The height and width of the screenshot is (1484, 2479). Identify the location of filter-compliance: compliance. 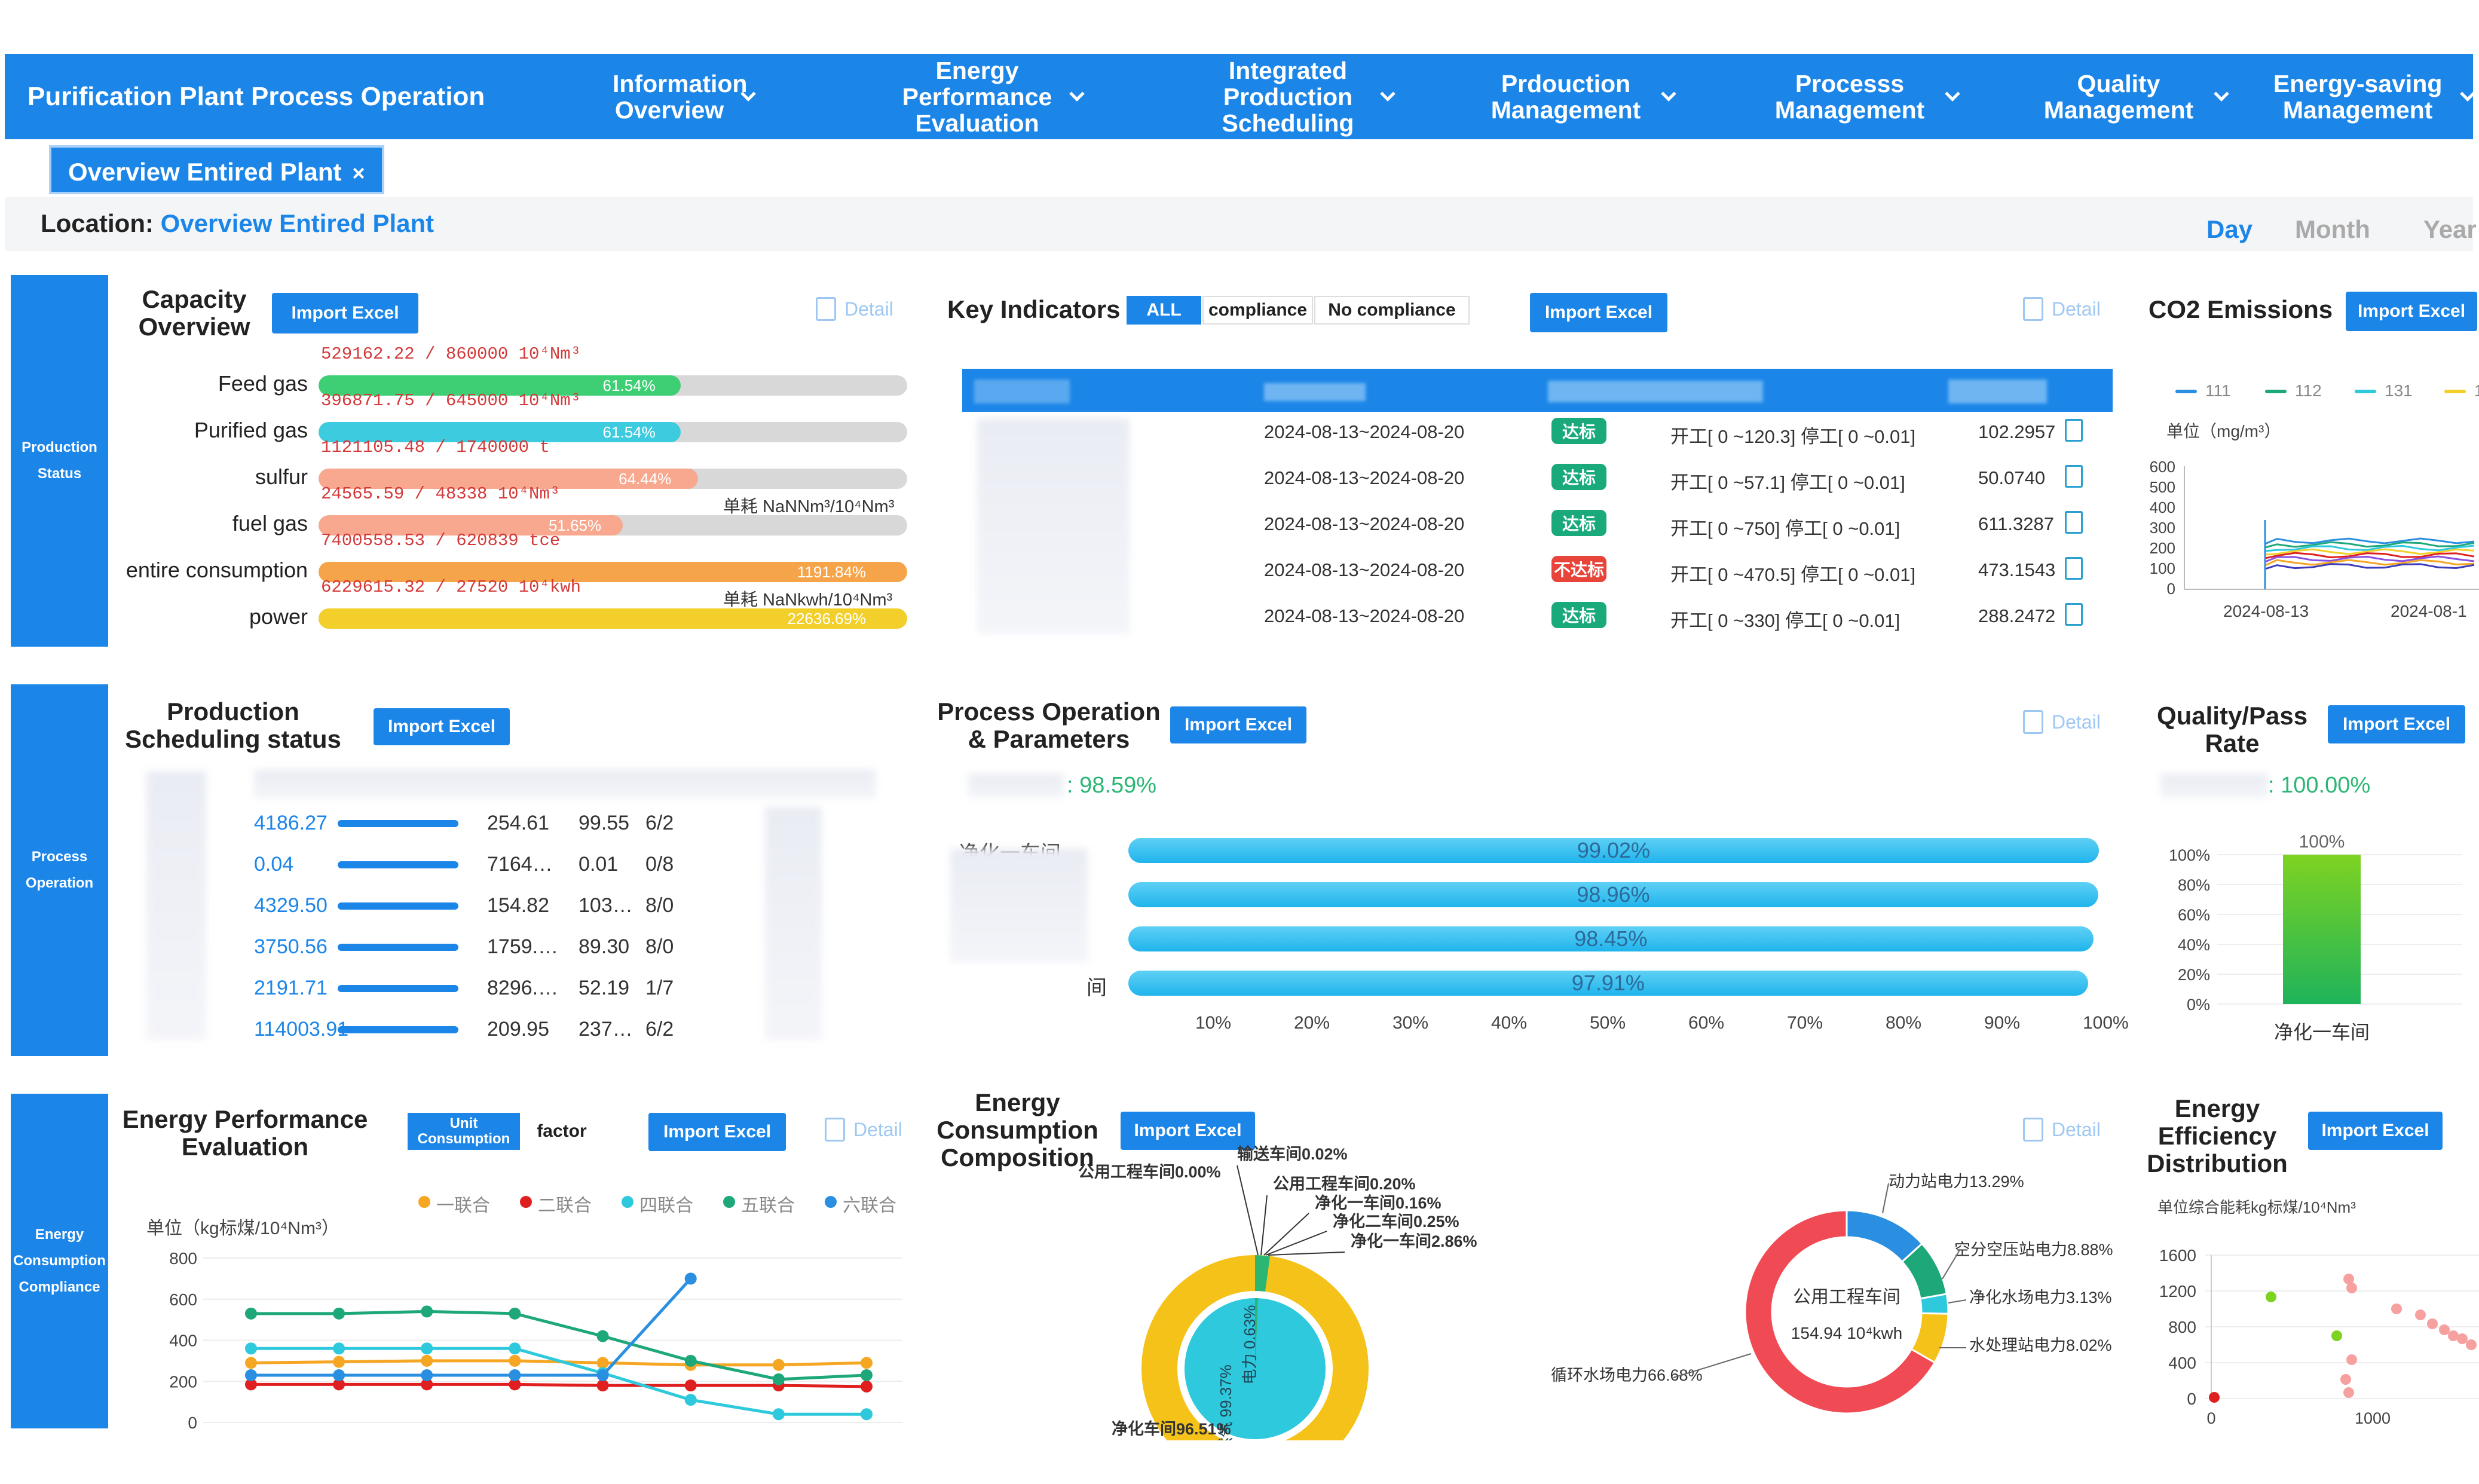
(1257, 310).